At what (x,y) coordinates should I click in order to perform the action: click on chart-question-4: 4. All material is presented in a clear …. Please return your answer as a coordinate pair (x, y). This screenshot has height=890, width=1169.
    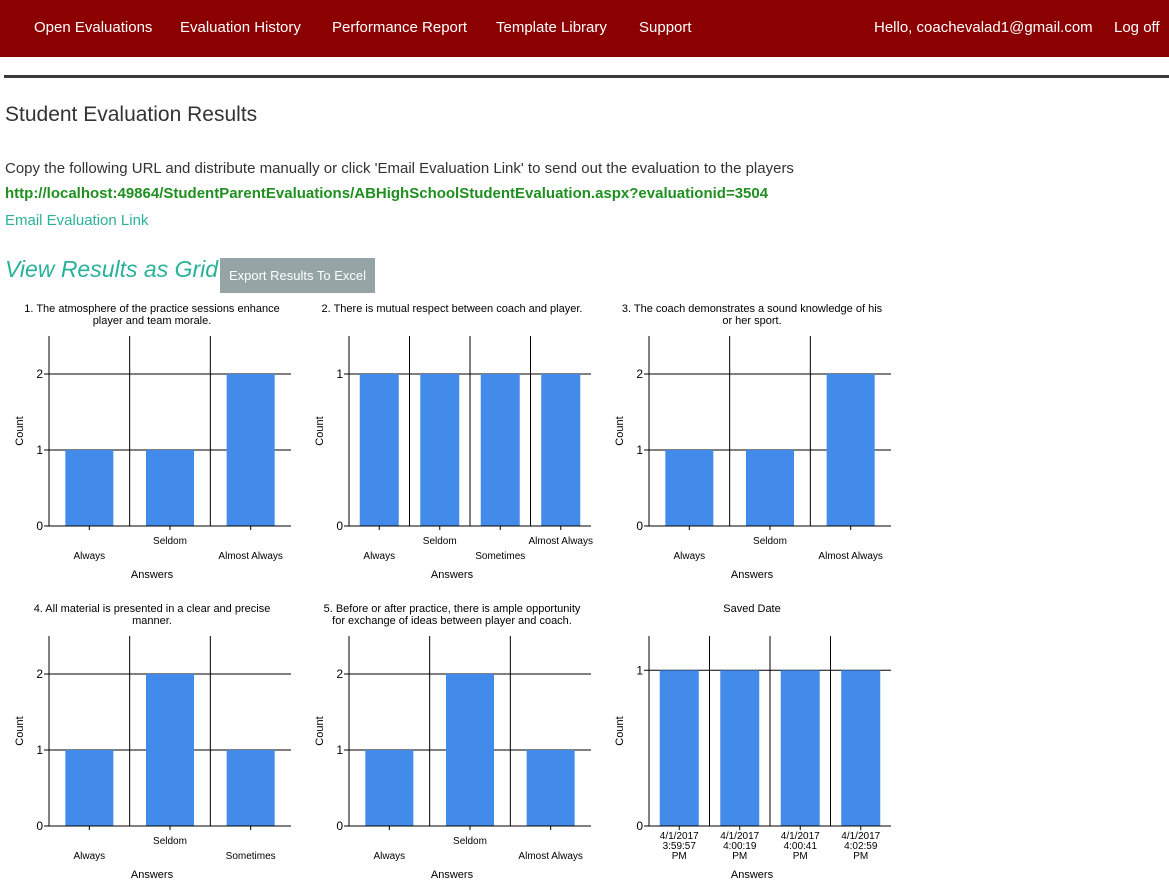
    Looking at the image, I should click on (150, 745).